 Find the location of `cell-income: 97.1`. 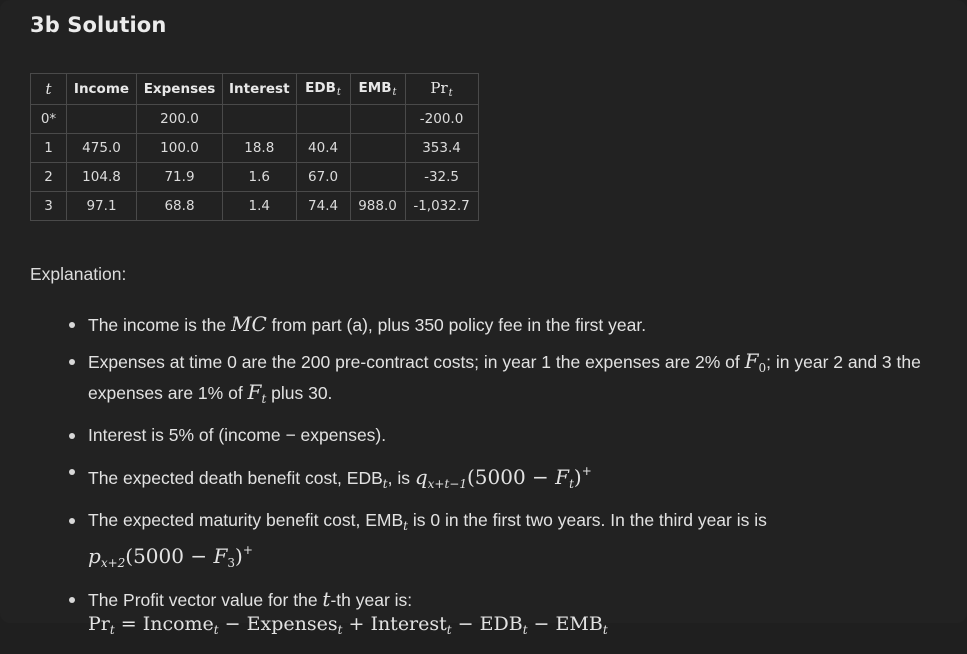

cell-income: 97.1 is located at coordinates (101, 206).